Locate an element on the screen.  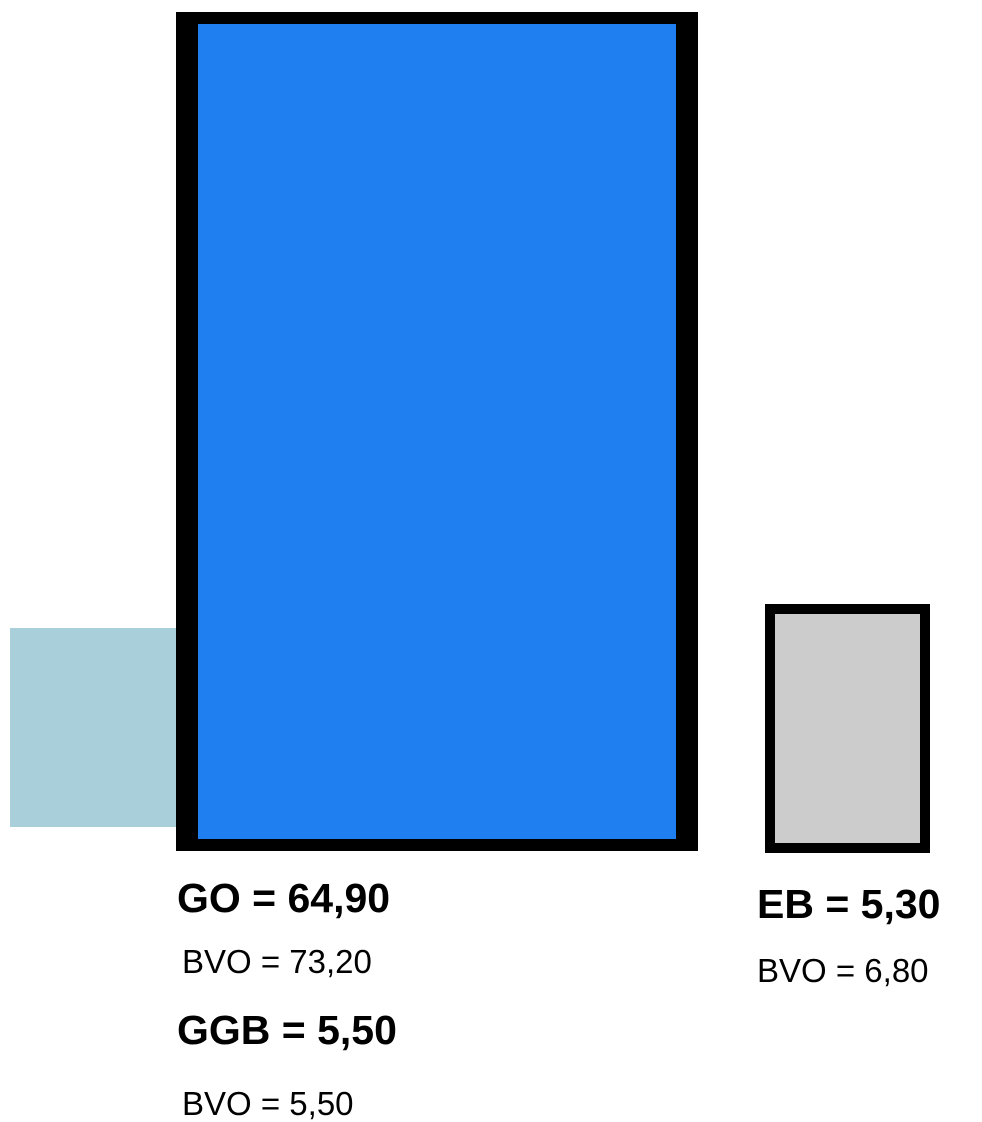
eb-area-block is located at coordinates (847, 728).